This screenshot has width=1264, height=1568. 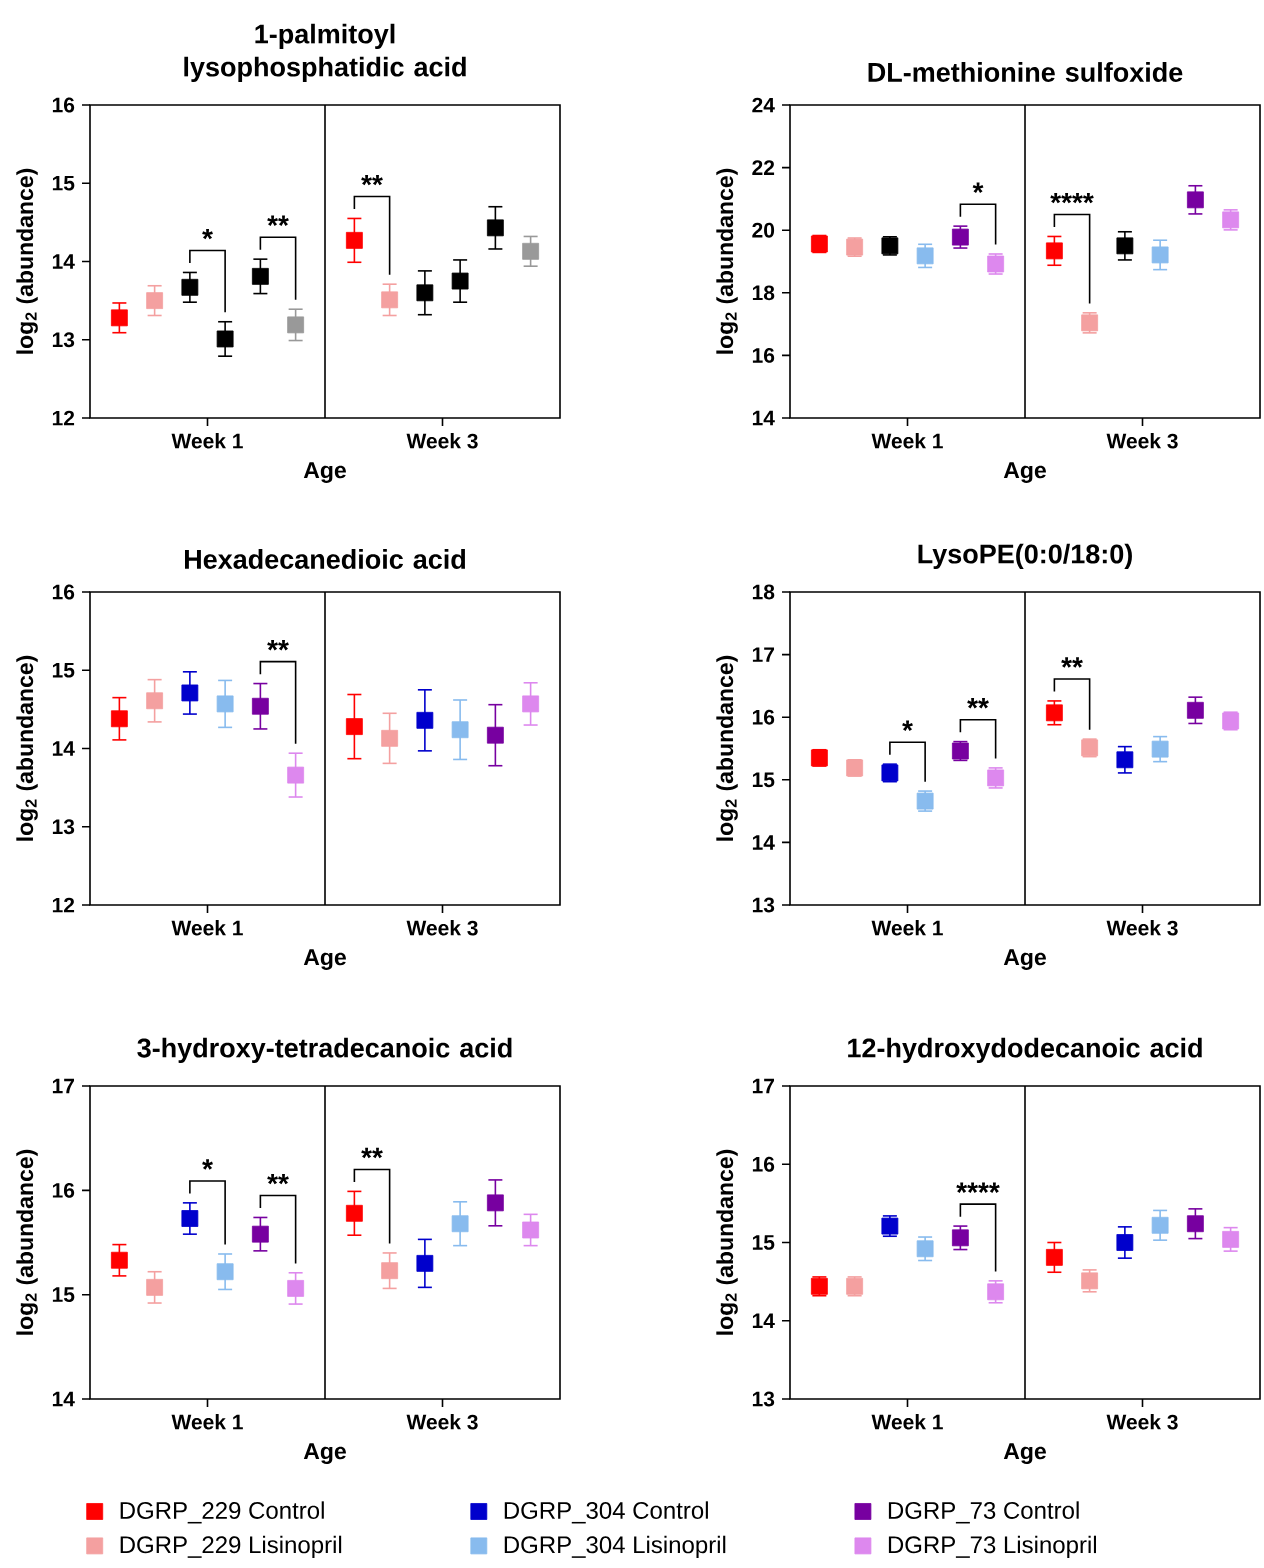 What do you see at coordinates (325, 559) in the screenshot?
I see `chart-title: Hexadecanedioic acid` at bounding box center [325, 559].